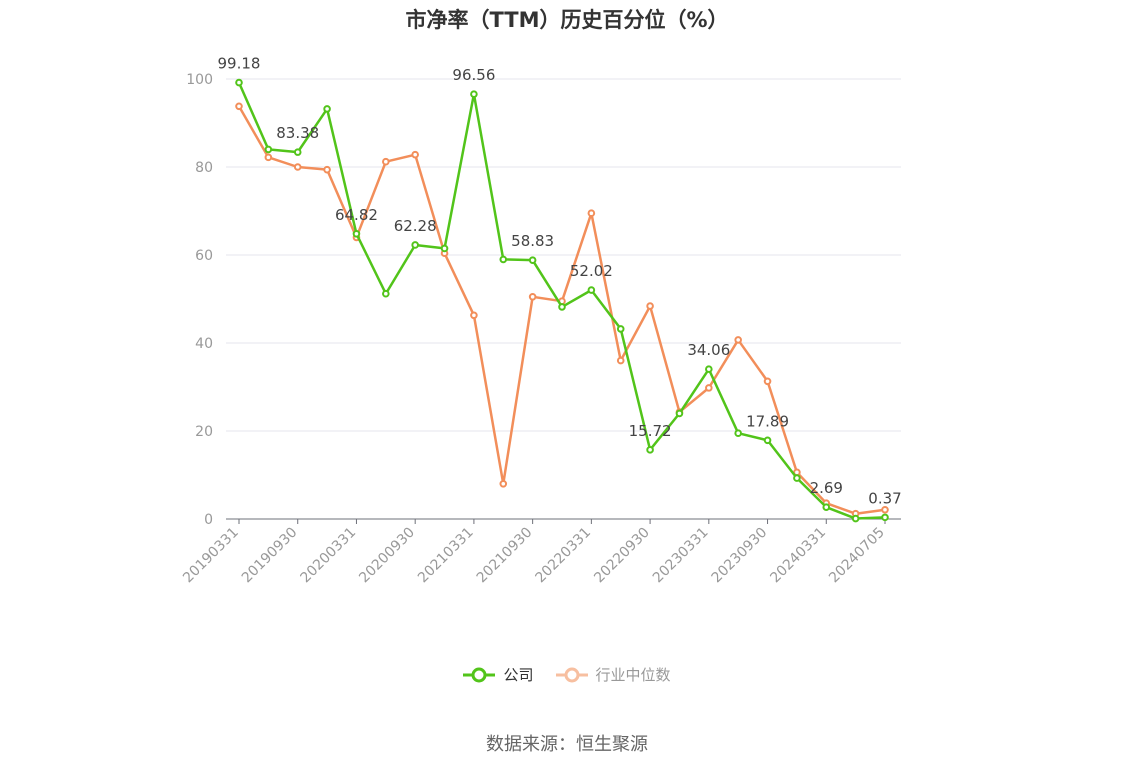 The height and width of the screenshot is (766, 1134). I want to click on x-tick-label: 20230930, so click(740, 556).